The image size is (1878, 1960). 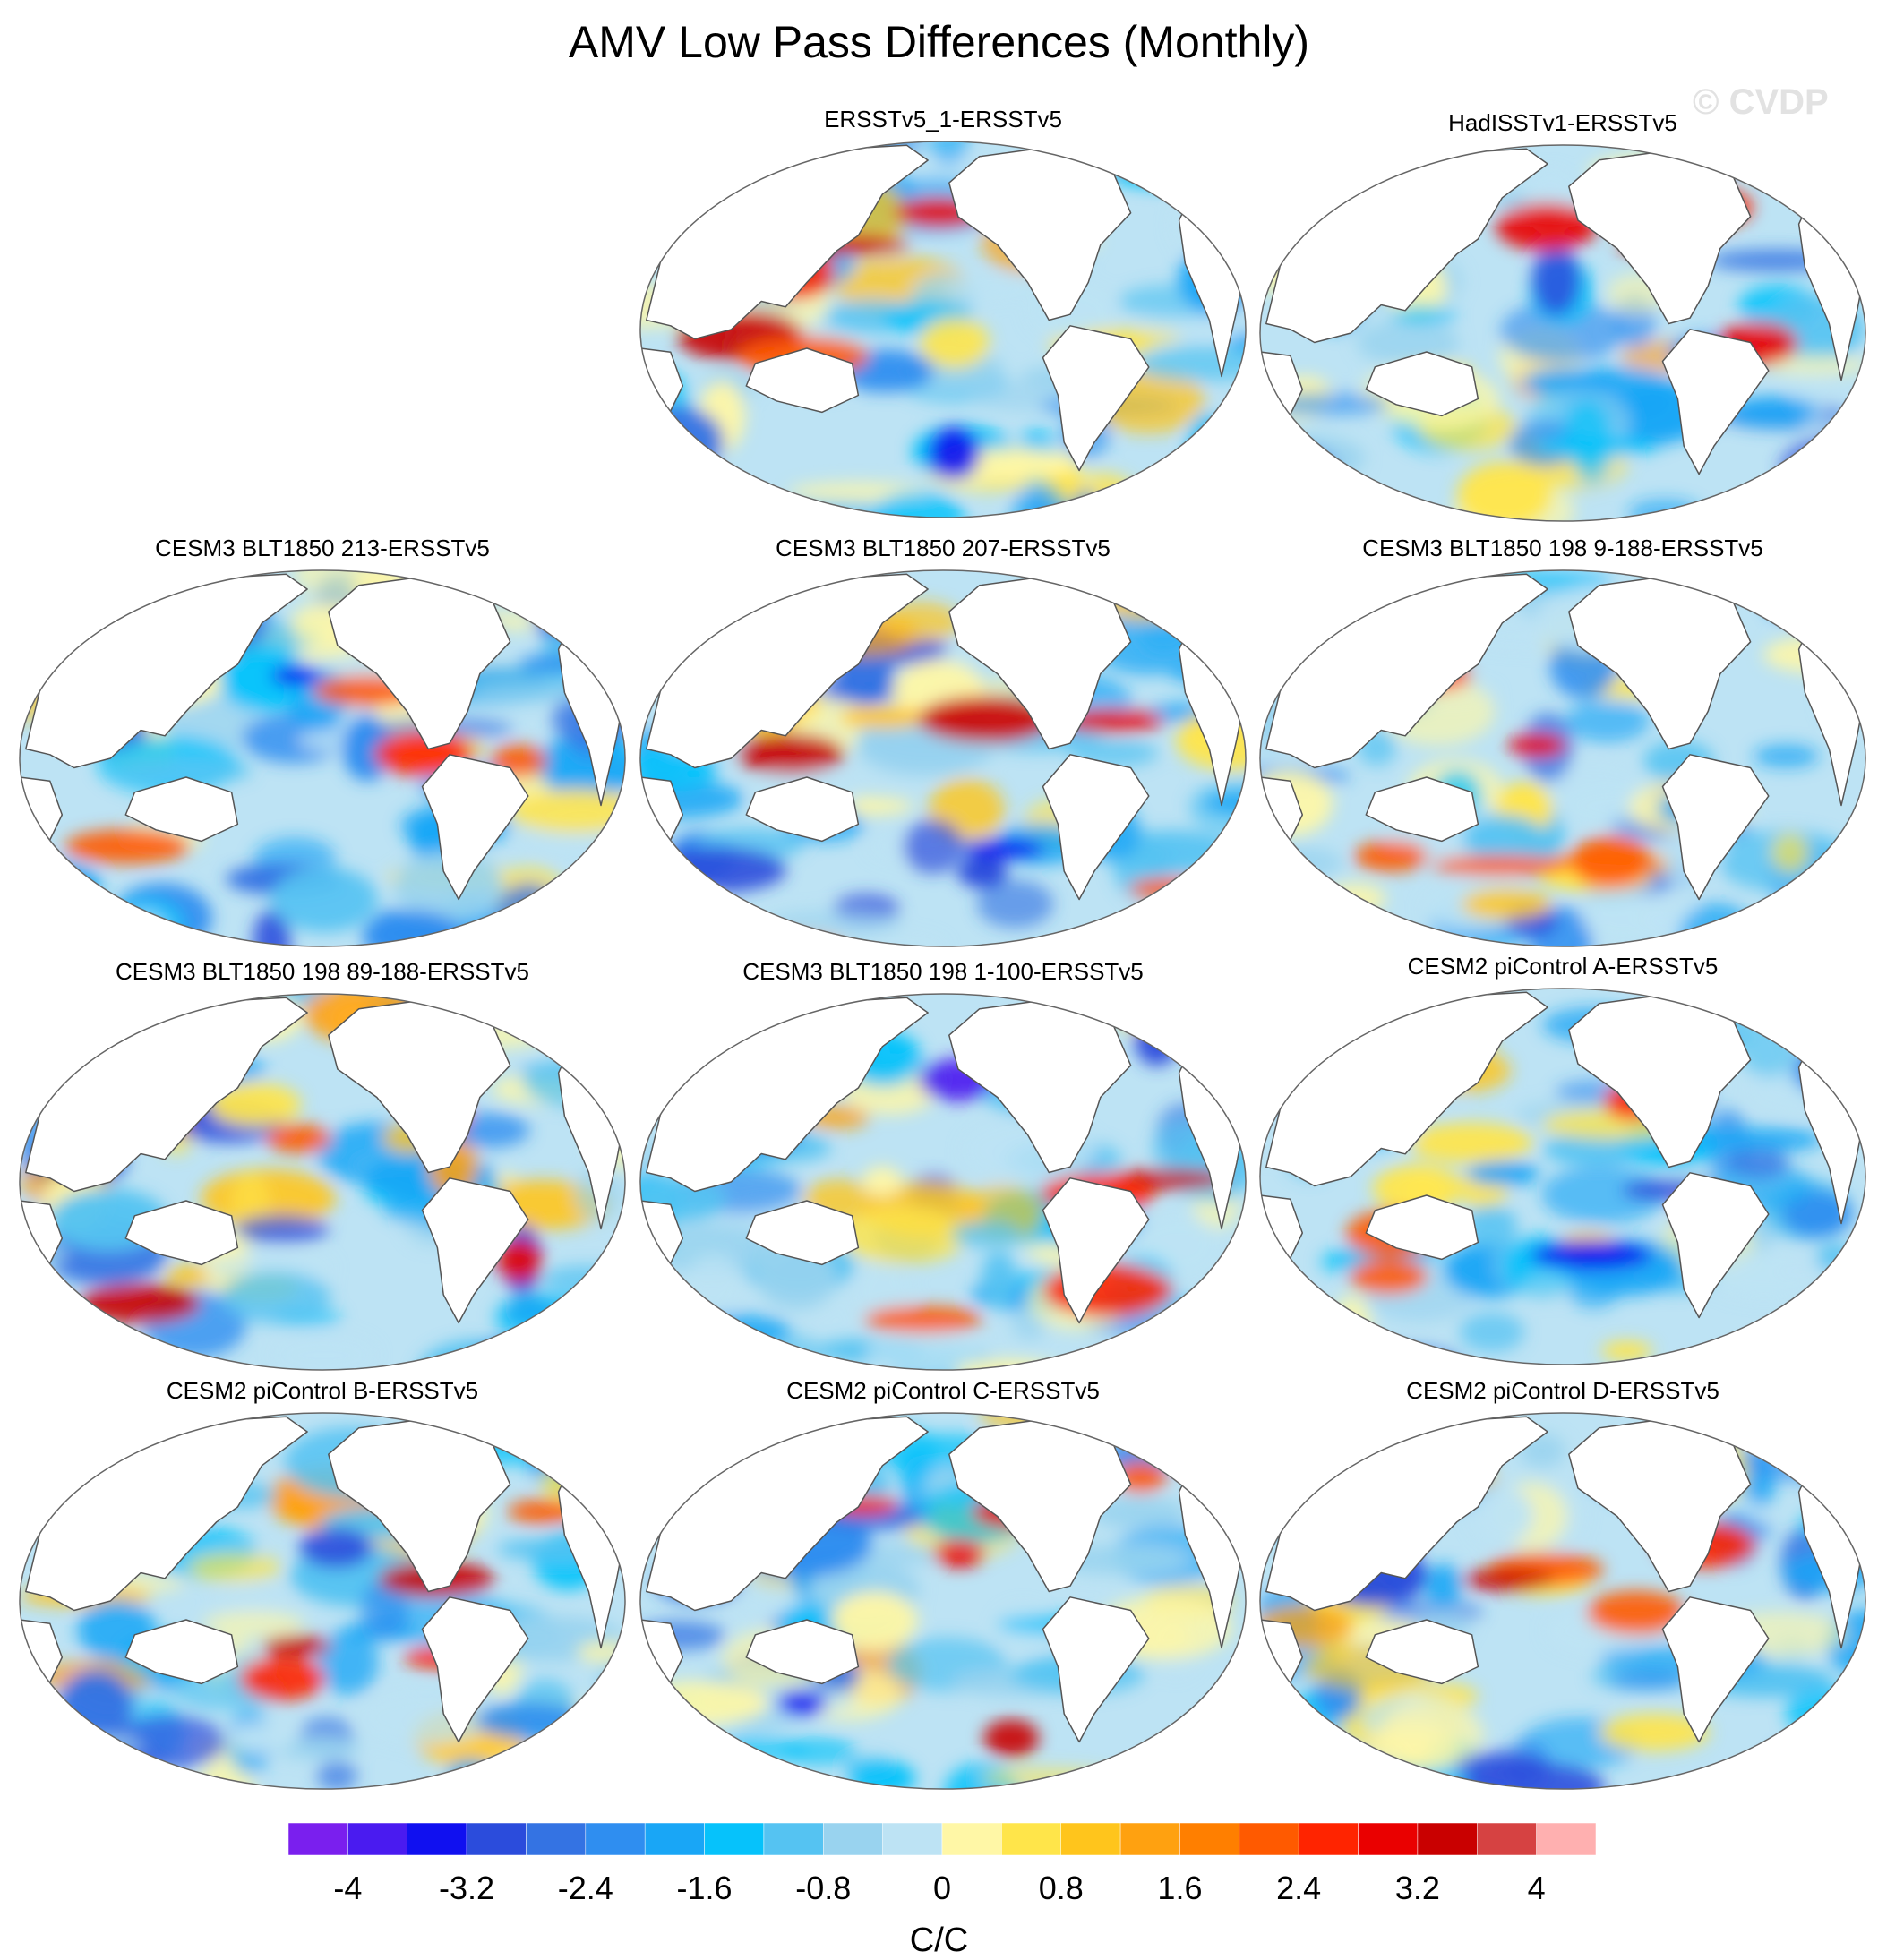 I want to click on colorbar-tick-label: 0, so click(x=942, y=1888).